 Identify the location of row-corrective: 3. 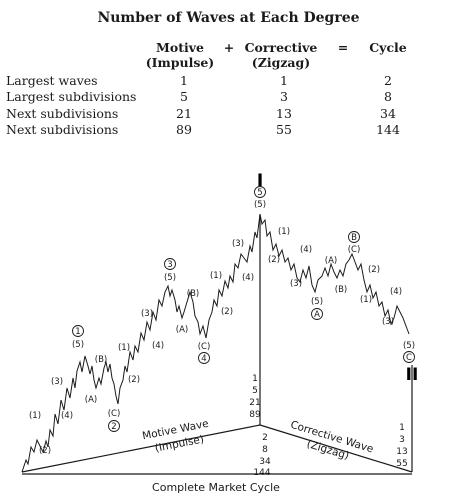
(284, 96).